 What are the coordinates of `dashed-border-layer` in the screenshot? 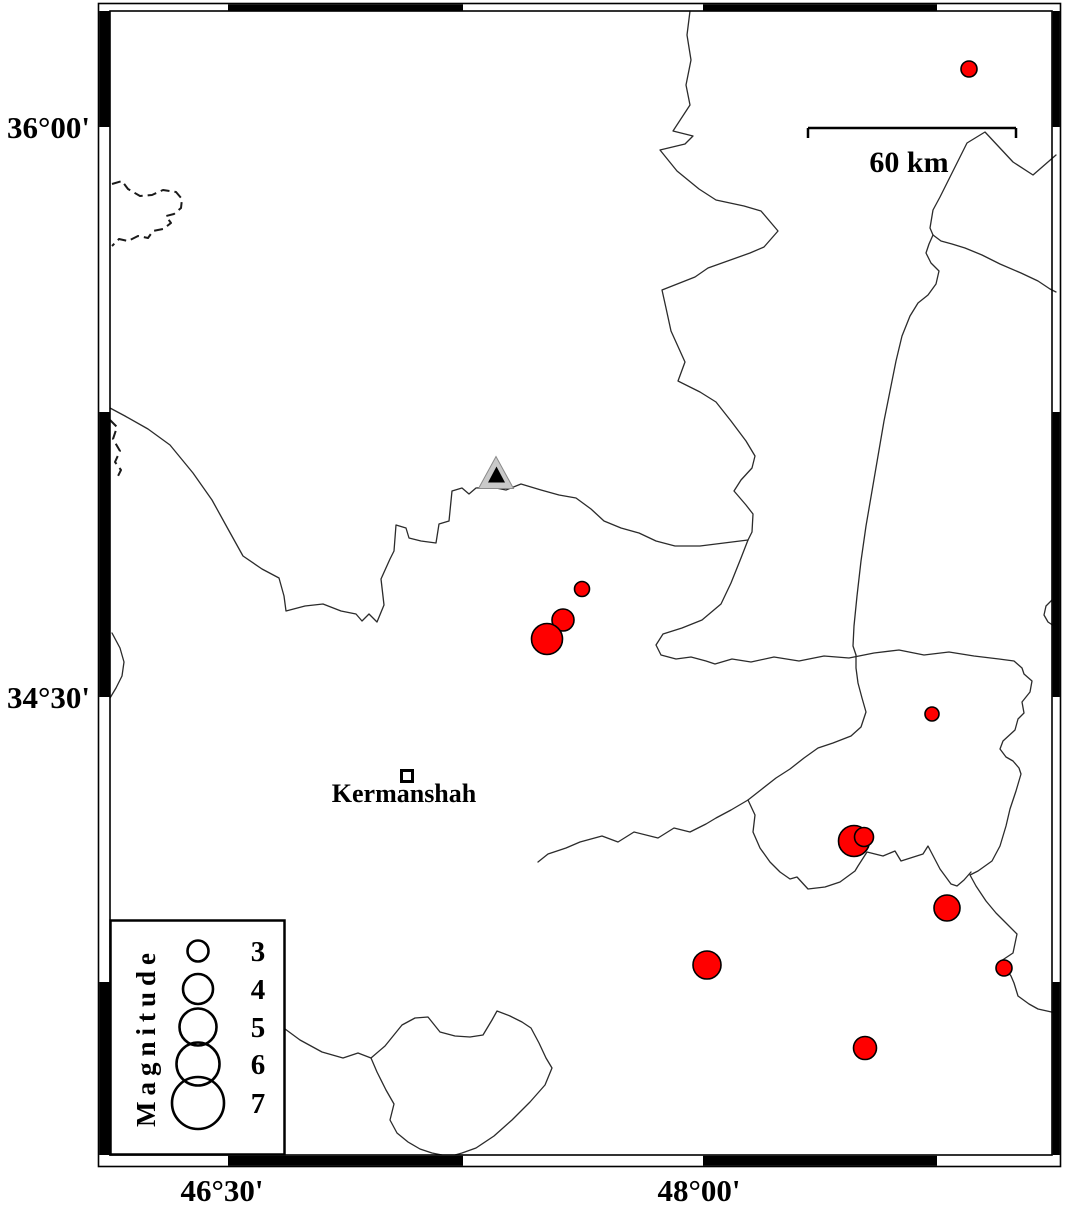 It's located at (146, 330).